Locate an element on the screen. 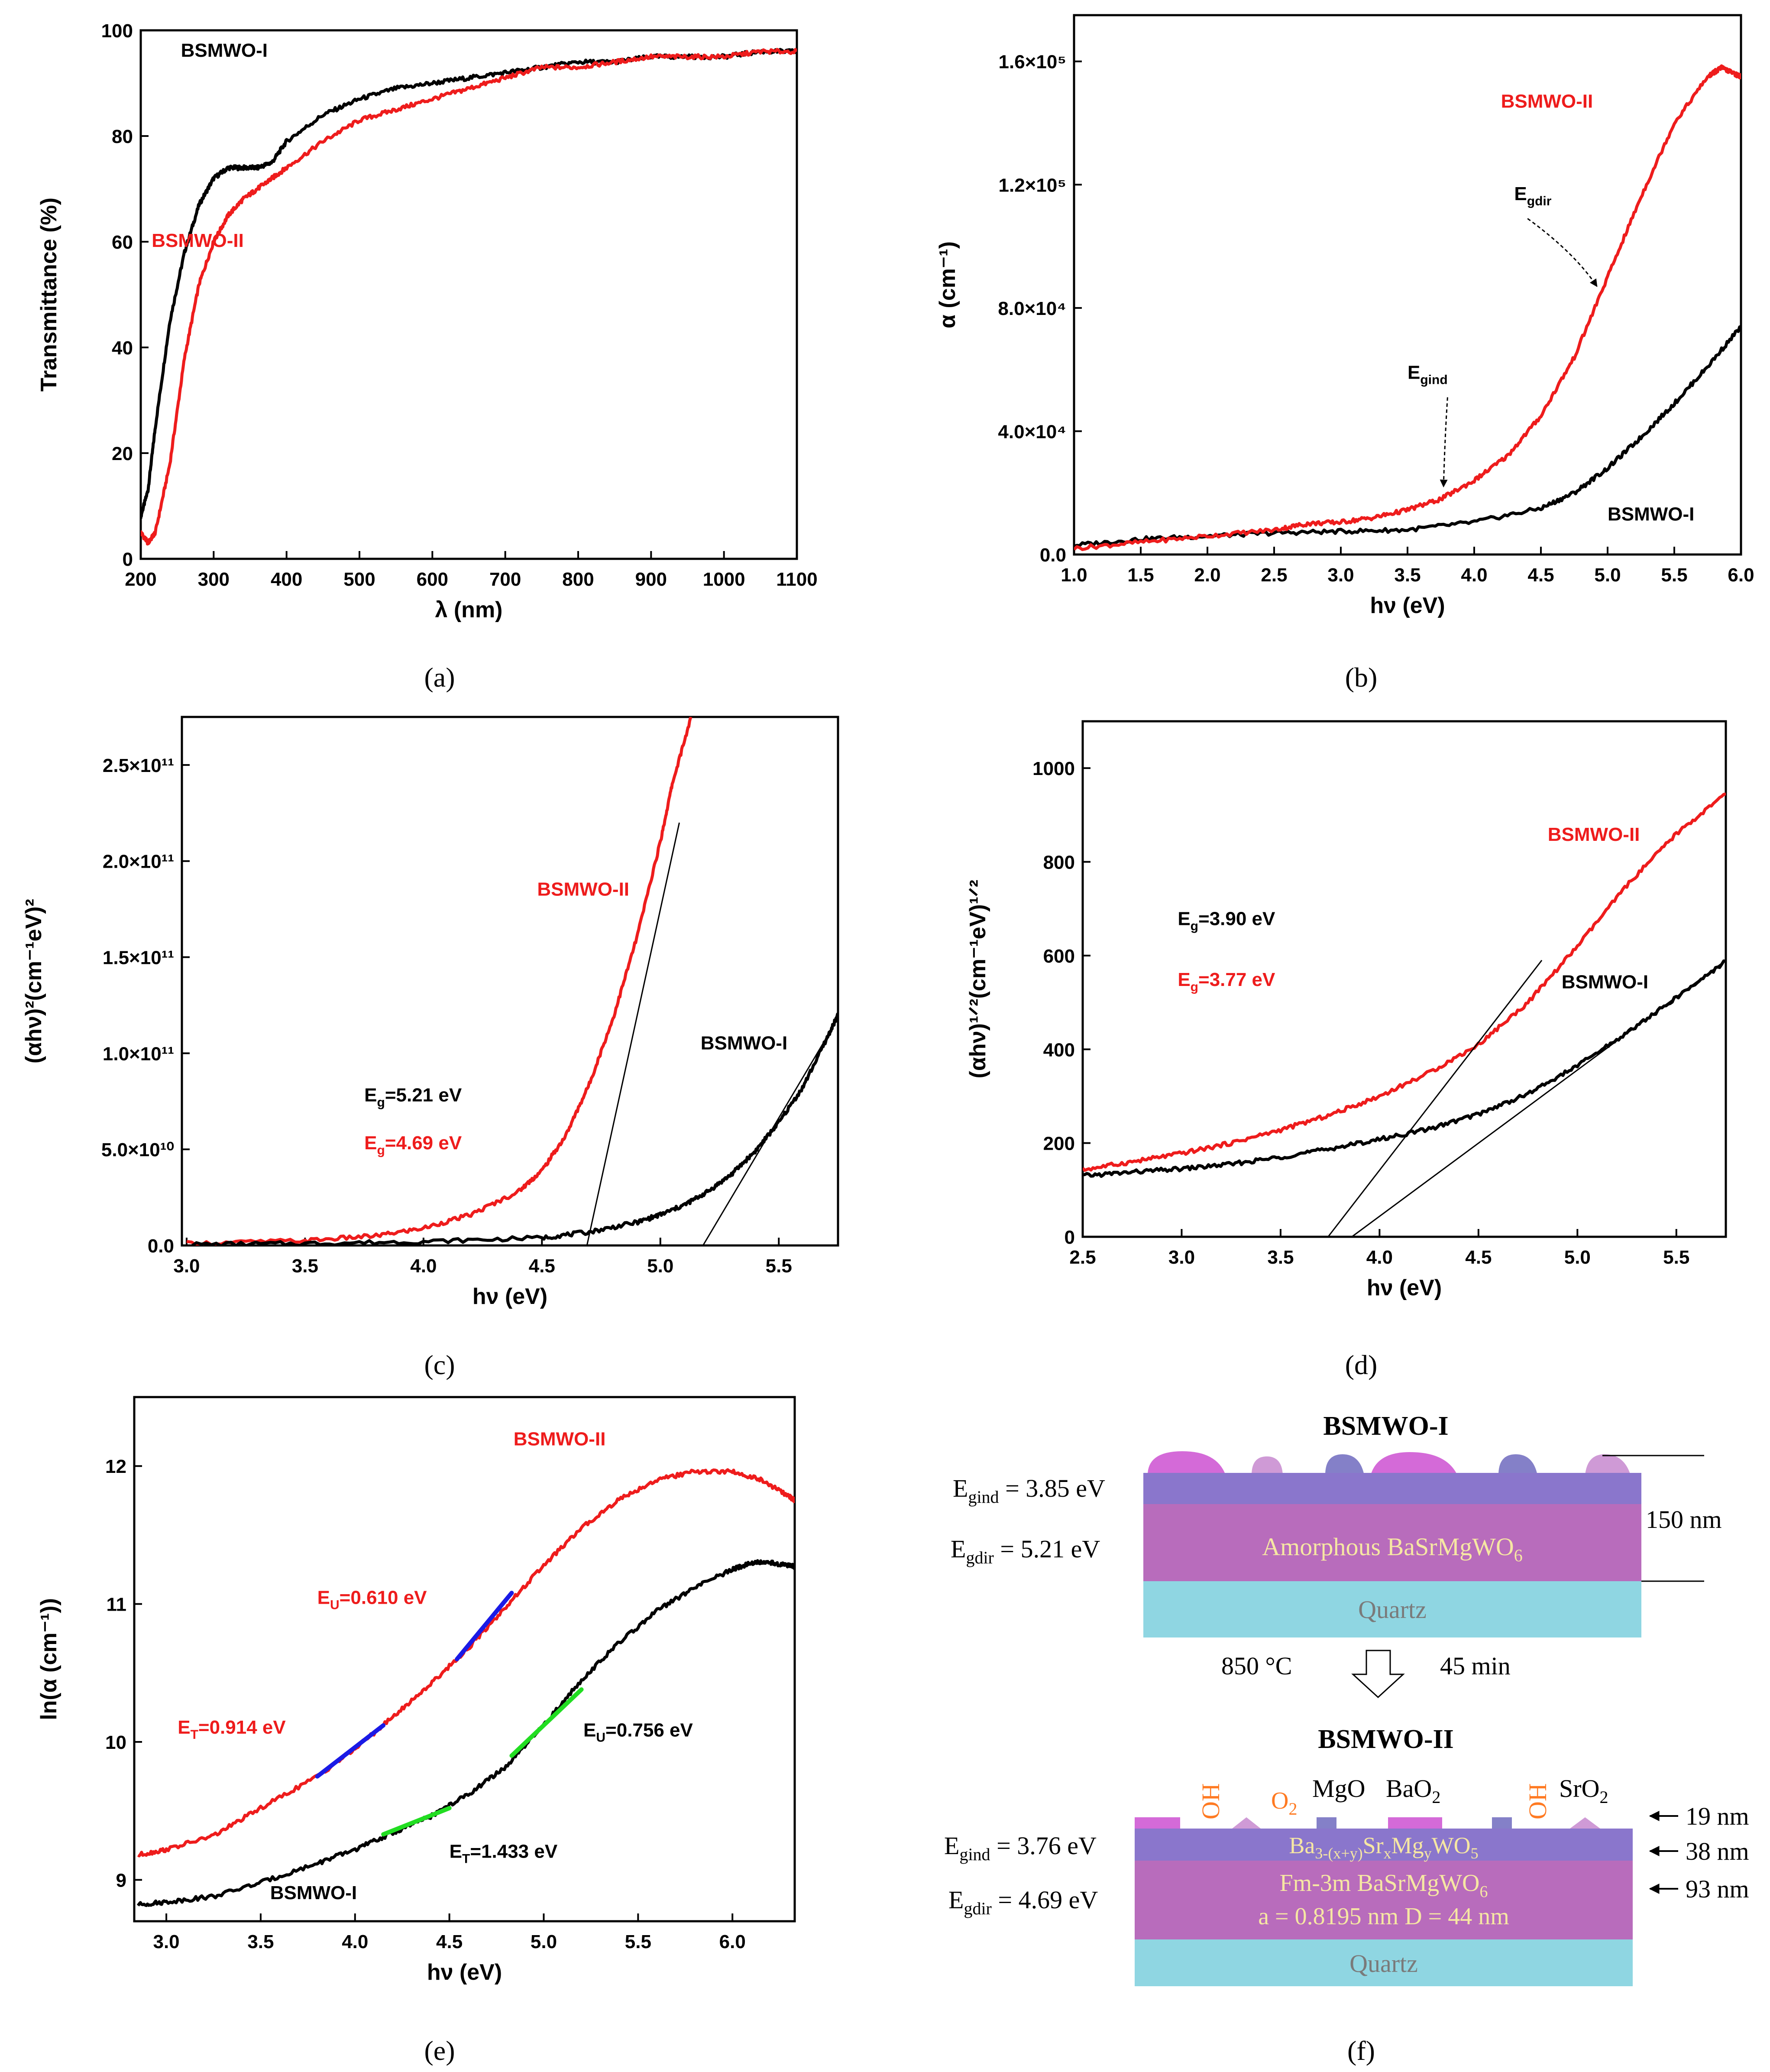 The height and width of the screenshot is (2072, 1770). caption-d: (d) is located at coordinates (1361, 1364).